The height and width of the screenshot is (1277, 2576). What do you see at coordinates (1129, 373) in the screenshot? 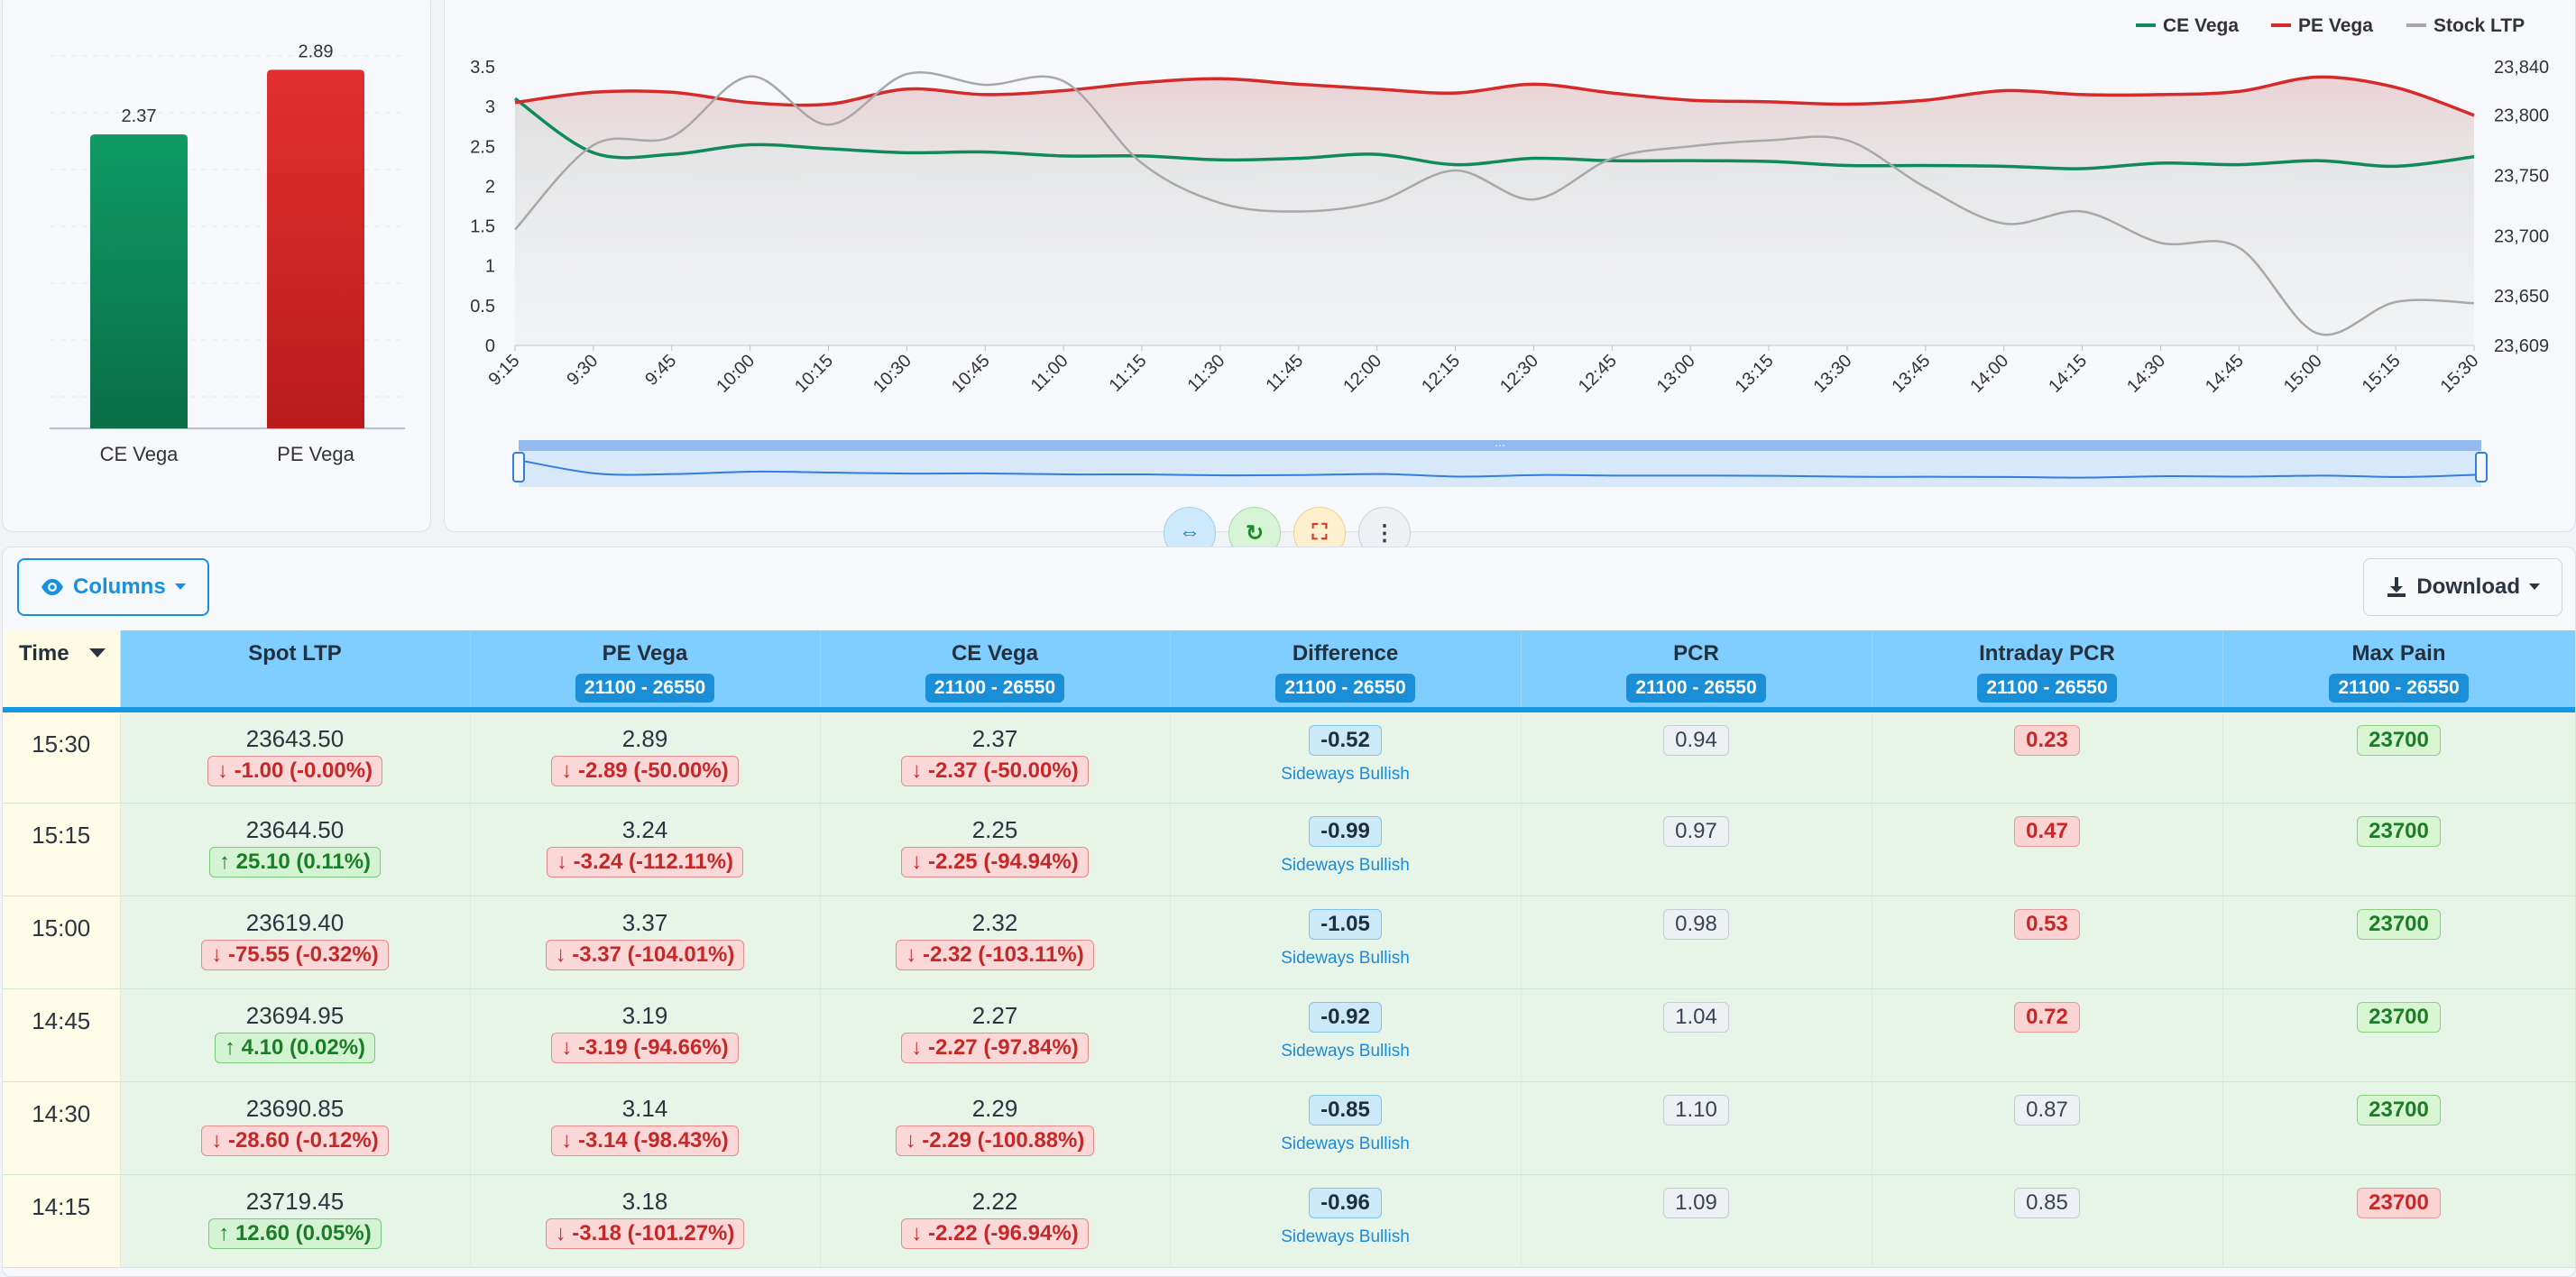
I see `x-tick-label: 11:15` at bounding box center [1129, 373].